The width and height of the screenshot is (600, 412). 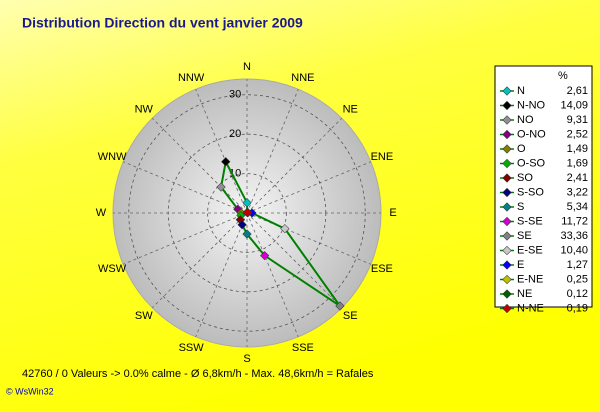 I want to click on legend-value: 33,36, so click(x=574, y=236).